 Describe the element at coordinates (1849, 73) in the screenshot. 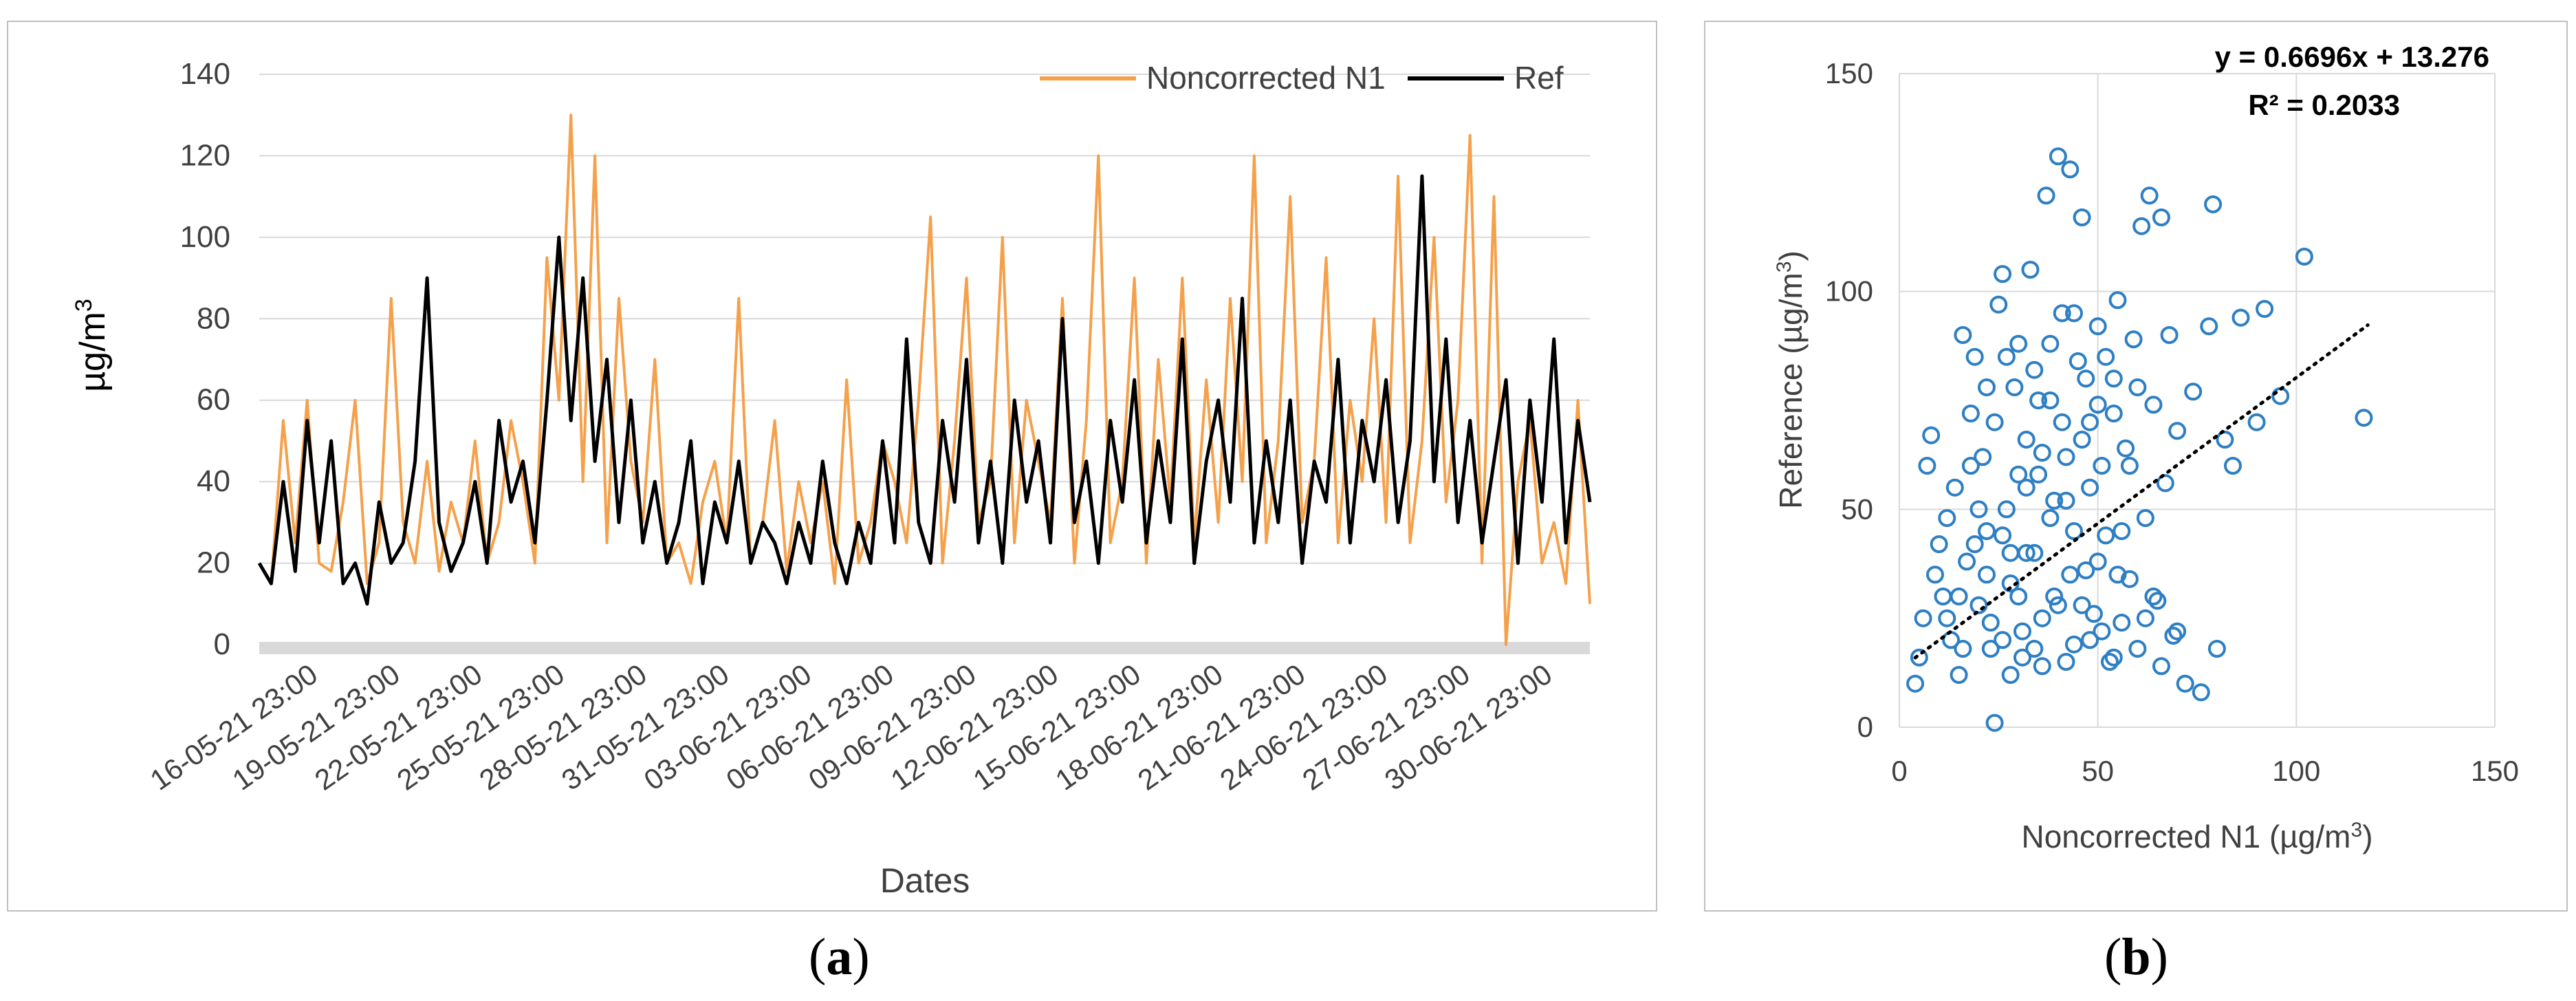

I see `y-tick-label: 150` at that location.